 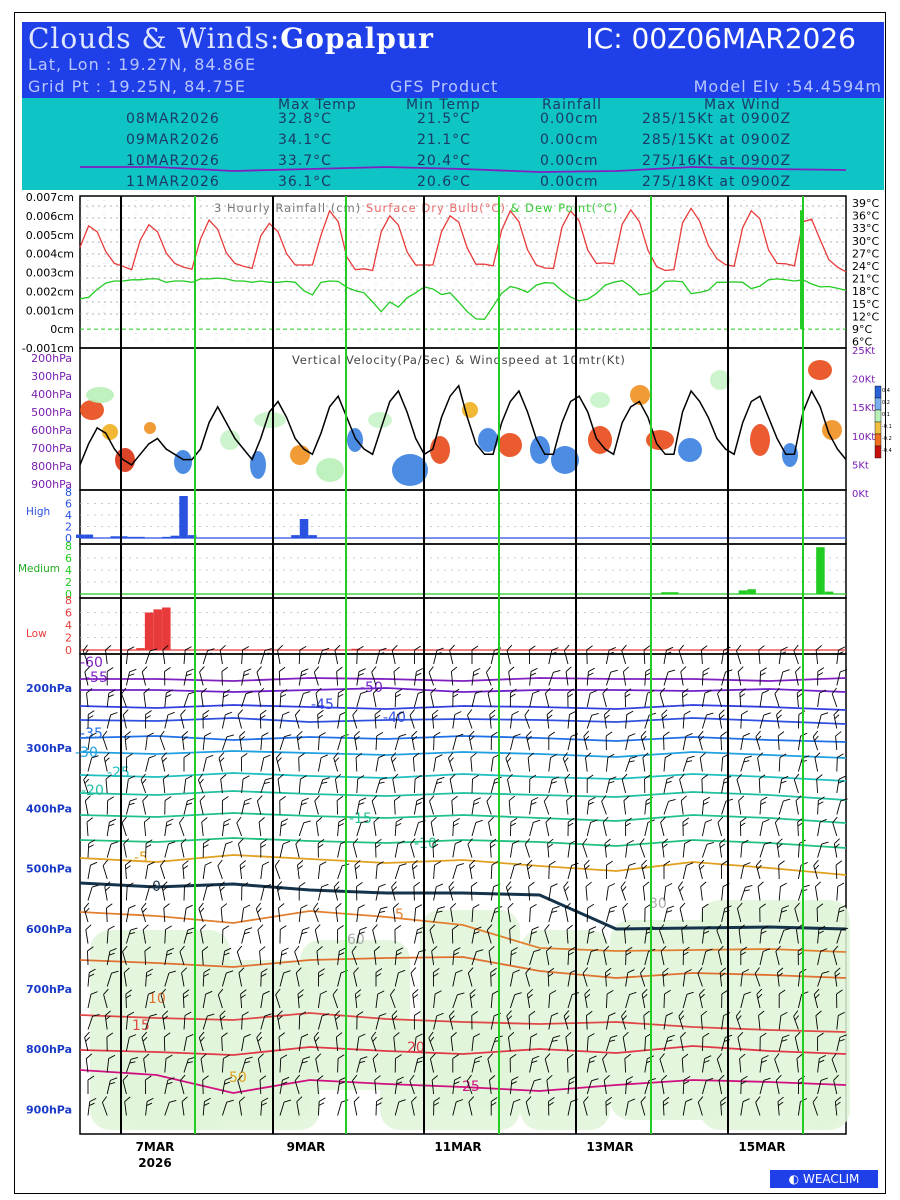 What do you see at coordinates (674, 593) in the screenshot?
I see `cloud-bar` at bounding box center [674, 593].